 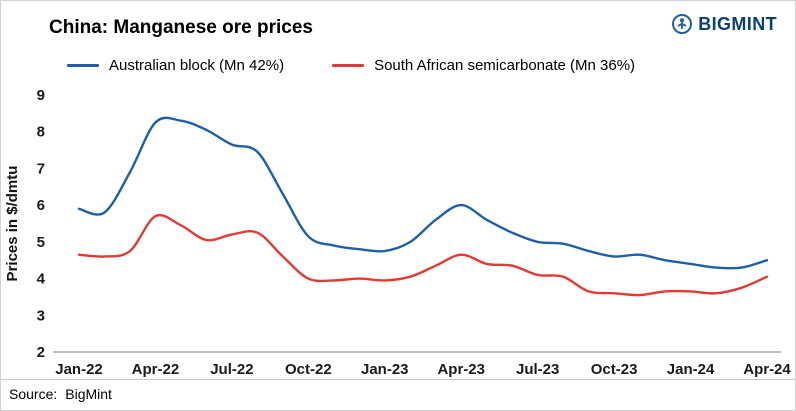 I want to click on svg-text: Apr-22, so click(x=156, y=369).